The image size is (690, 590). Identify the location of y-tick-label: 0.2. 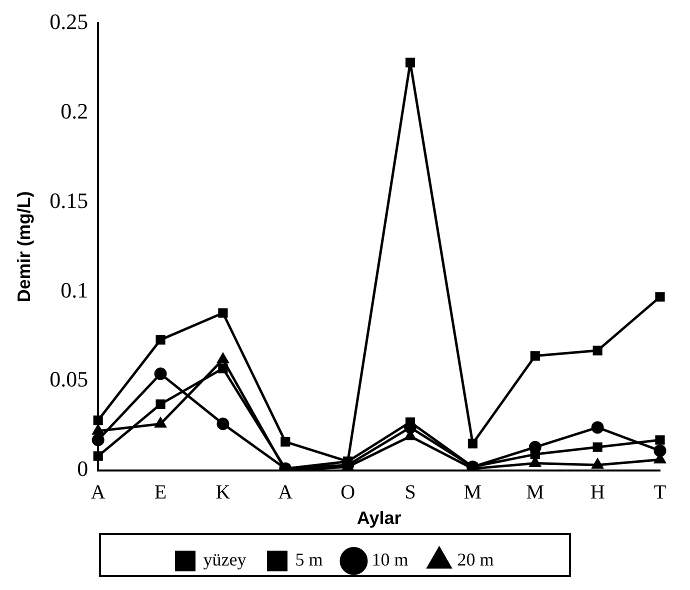
(74, 111).